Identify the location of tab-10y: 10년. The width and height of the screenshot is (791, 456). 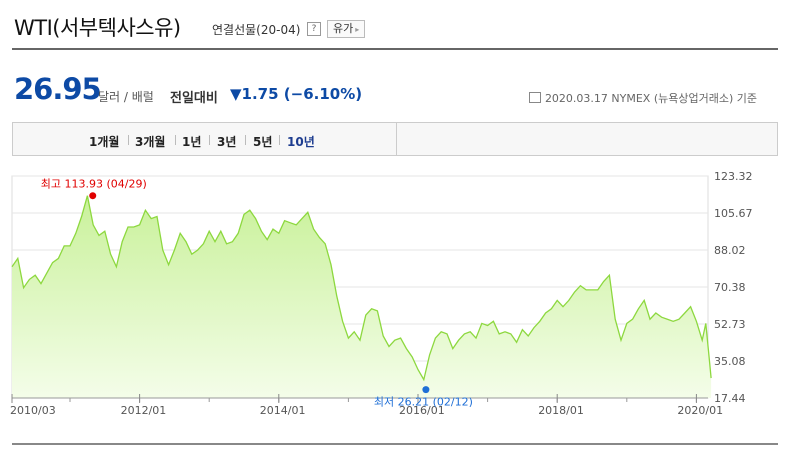
(301, 142).